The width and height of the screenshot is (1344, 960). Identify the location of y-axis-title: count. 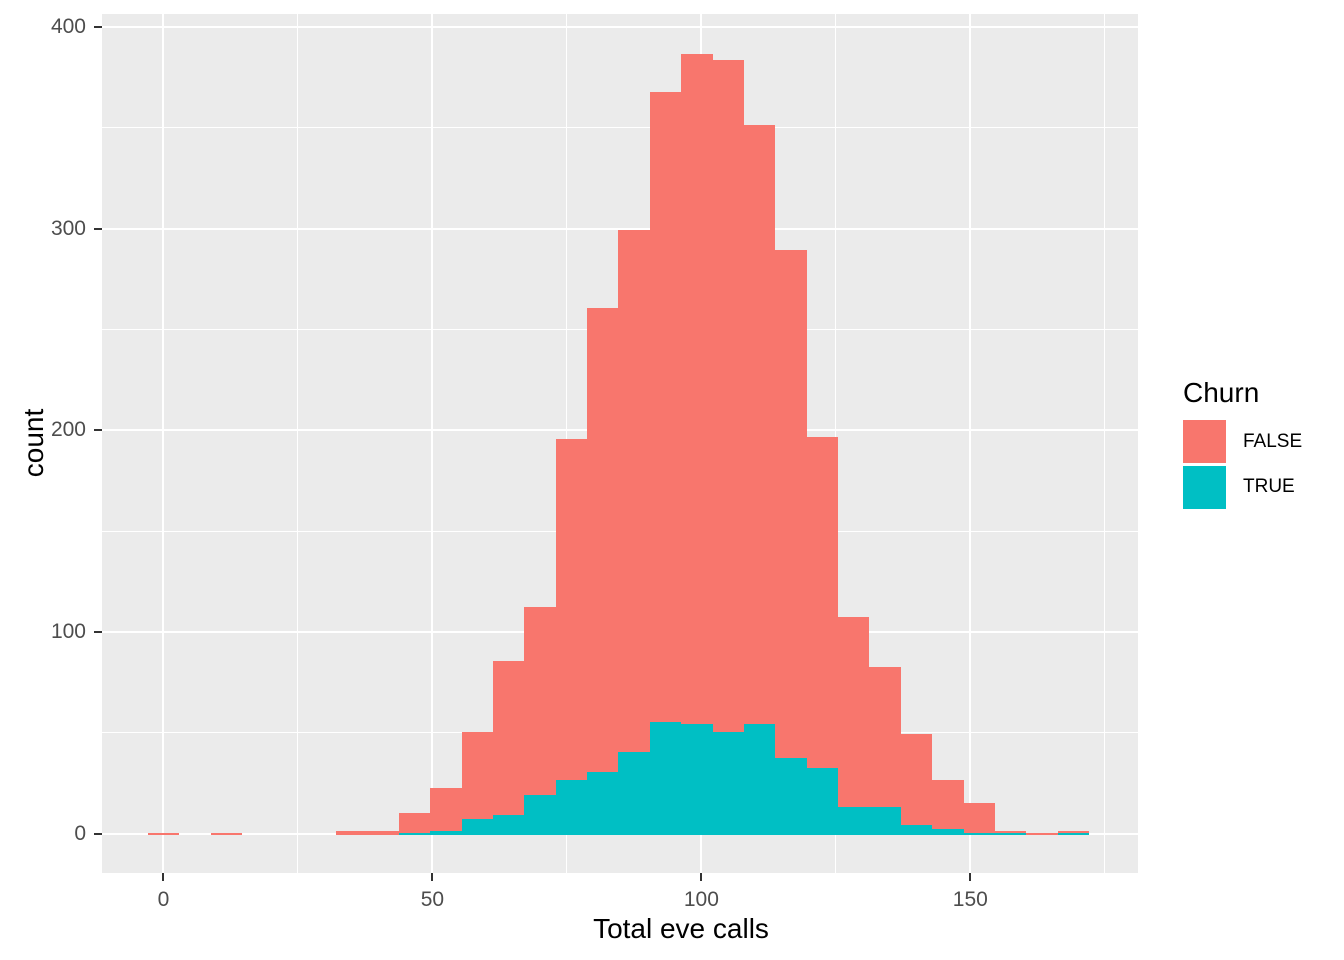
(33, 443).